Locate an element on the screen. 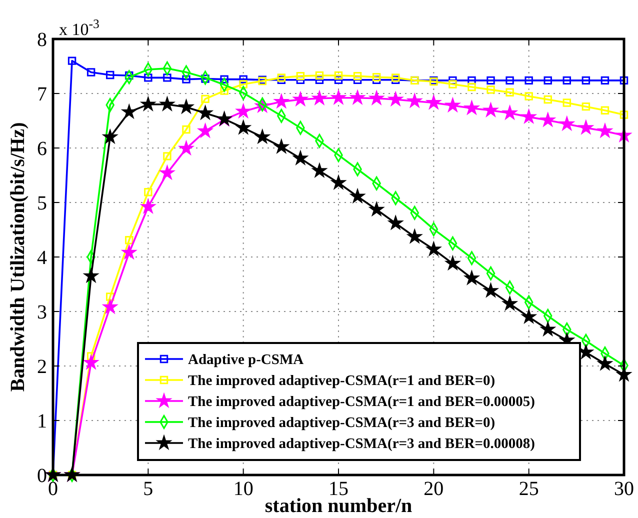 The image size is (638, 518). x-tick-label: 5 is located at coordinates (148, 489).